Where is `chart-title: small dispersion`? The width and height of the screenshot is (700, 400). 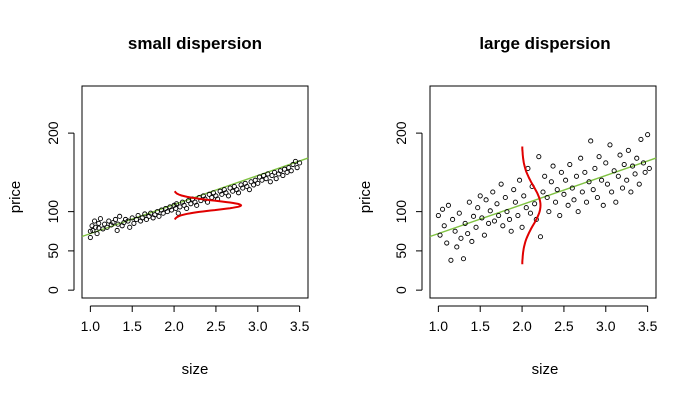
chart-title: small dispersion is located at coordinates (195, 43).